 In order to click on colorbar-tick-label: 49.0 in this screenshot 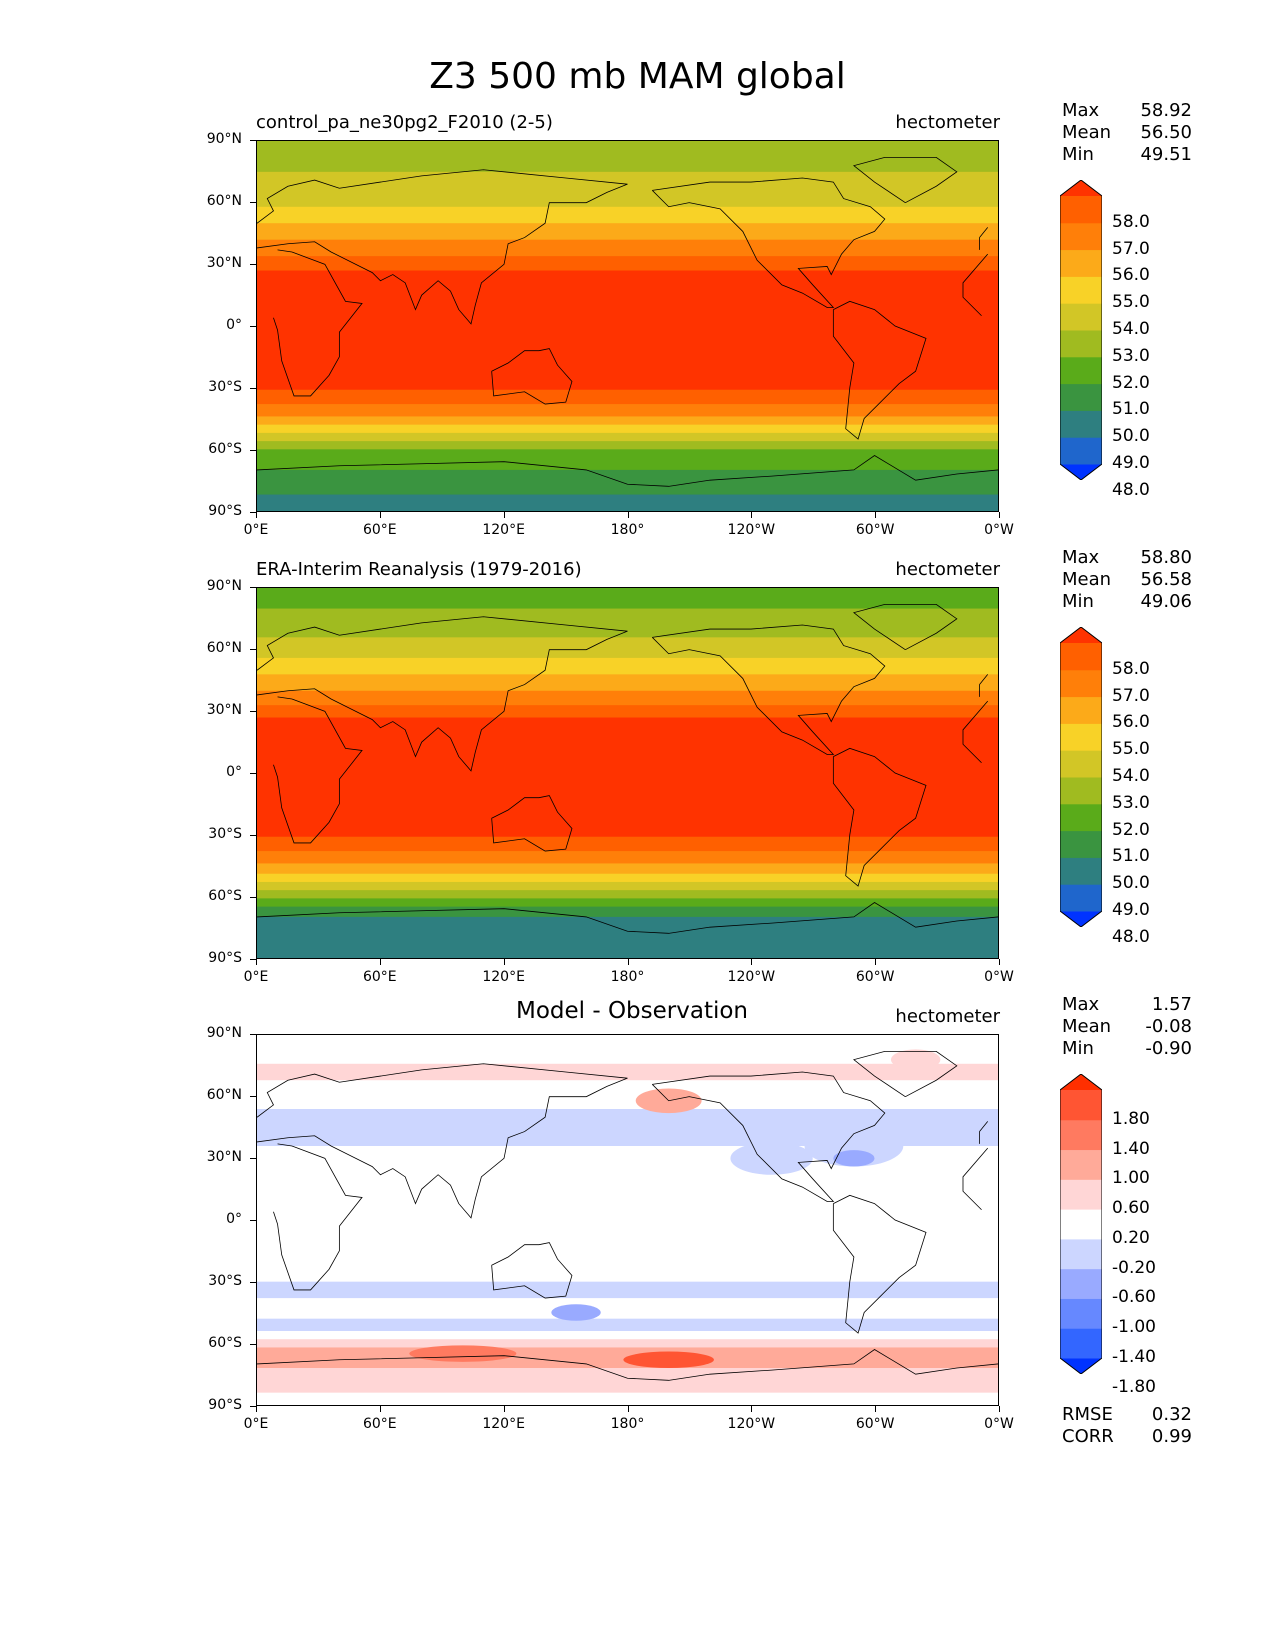, I will do `click(1131, 463)`.